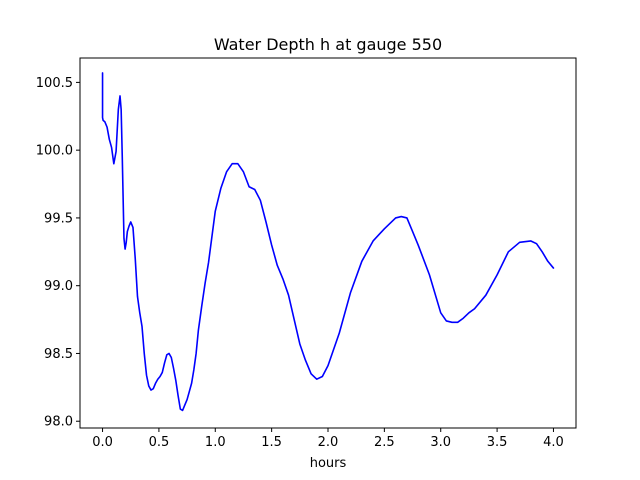 The height and width of the screenshot is (480, 640). Describe the element at coordinates (58, 218) in the screenshot. I see `y-tick-label: 99.5` at that location.